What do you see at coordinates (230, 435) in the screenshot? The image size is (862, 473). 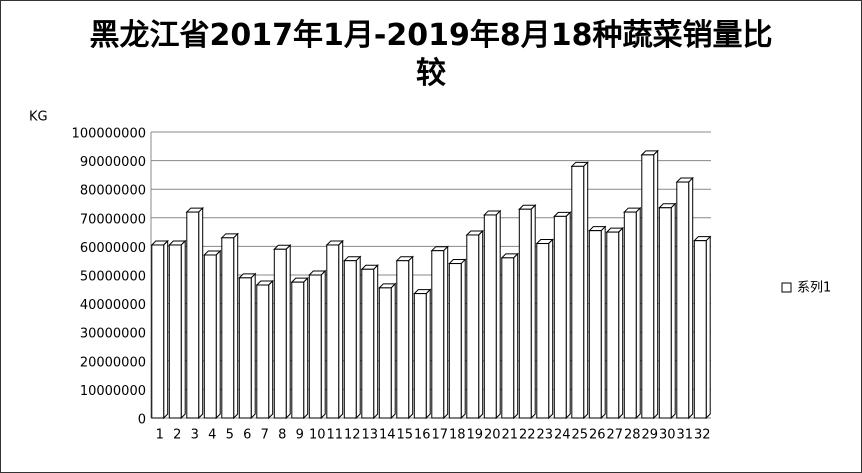 I see `x-tick-label: 5` at bounding box center [230, 435].